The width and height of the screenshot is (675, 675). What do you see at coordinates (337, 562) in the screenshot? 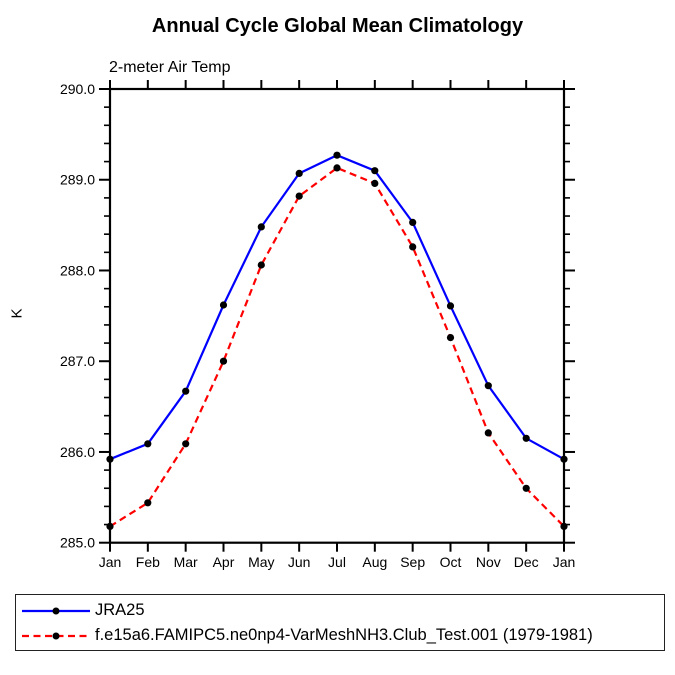
I see `svg-text: Jul` at bounding box center [337, 562].